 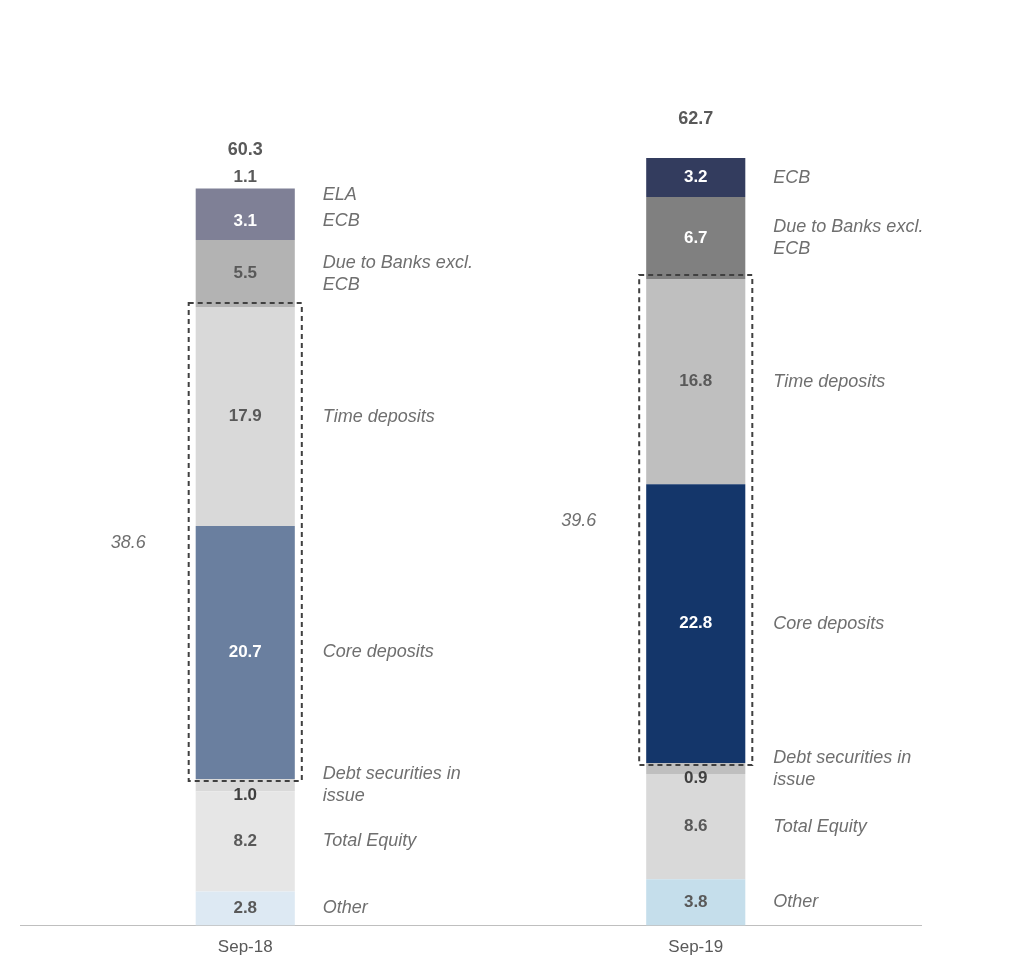 I want to click on series-label: Due to Banks excl. ECB, so click(x=397, y=272).